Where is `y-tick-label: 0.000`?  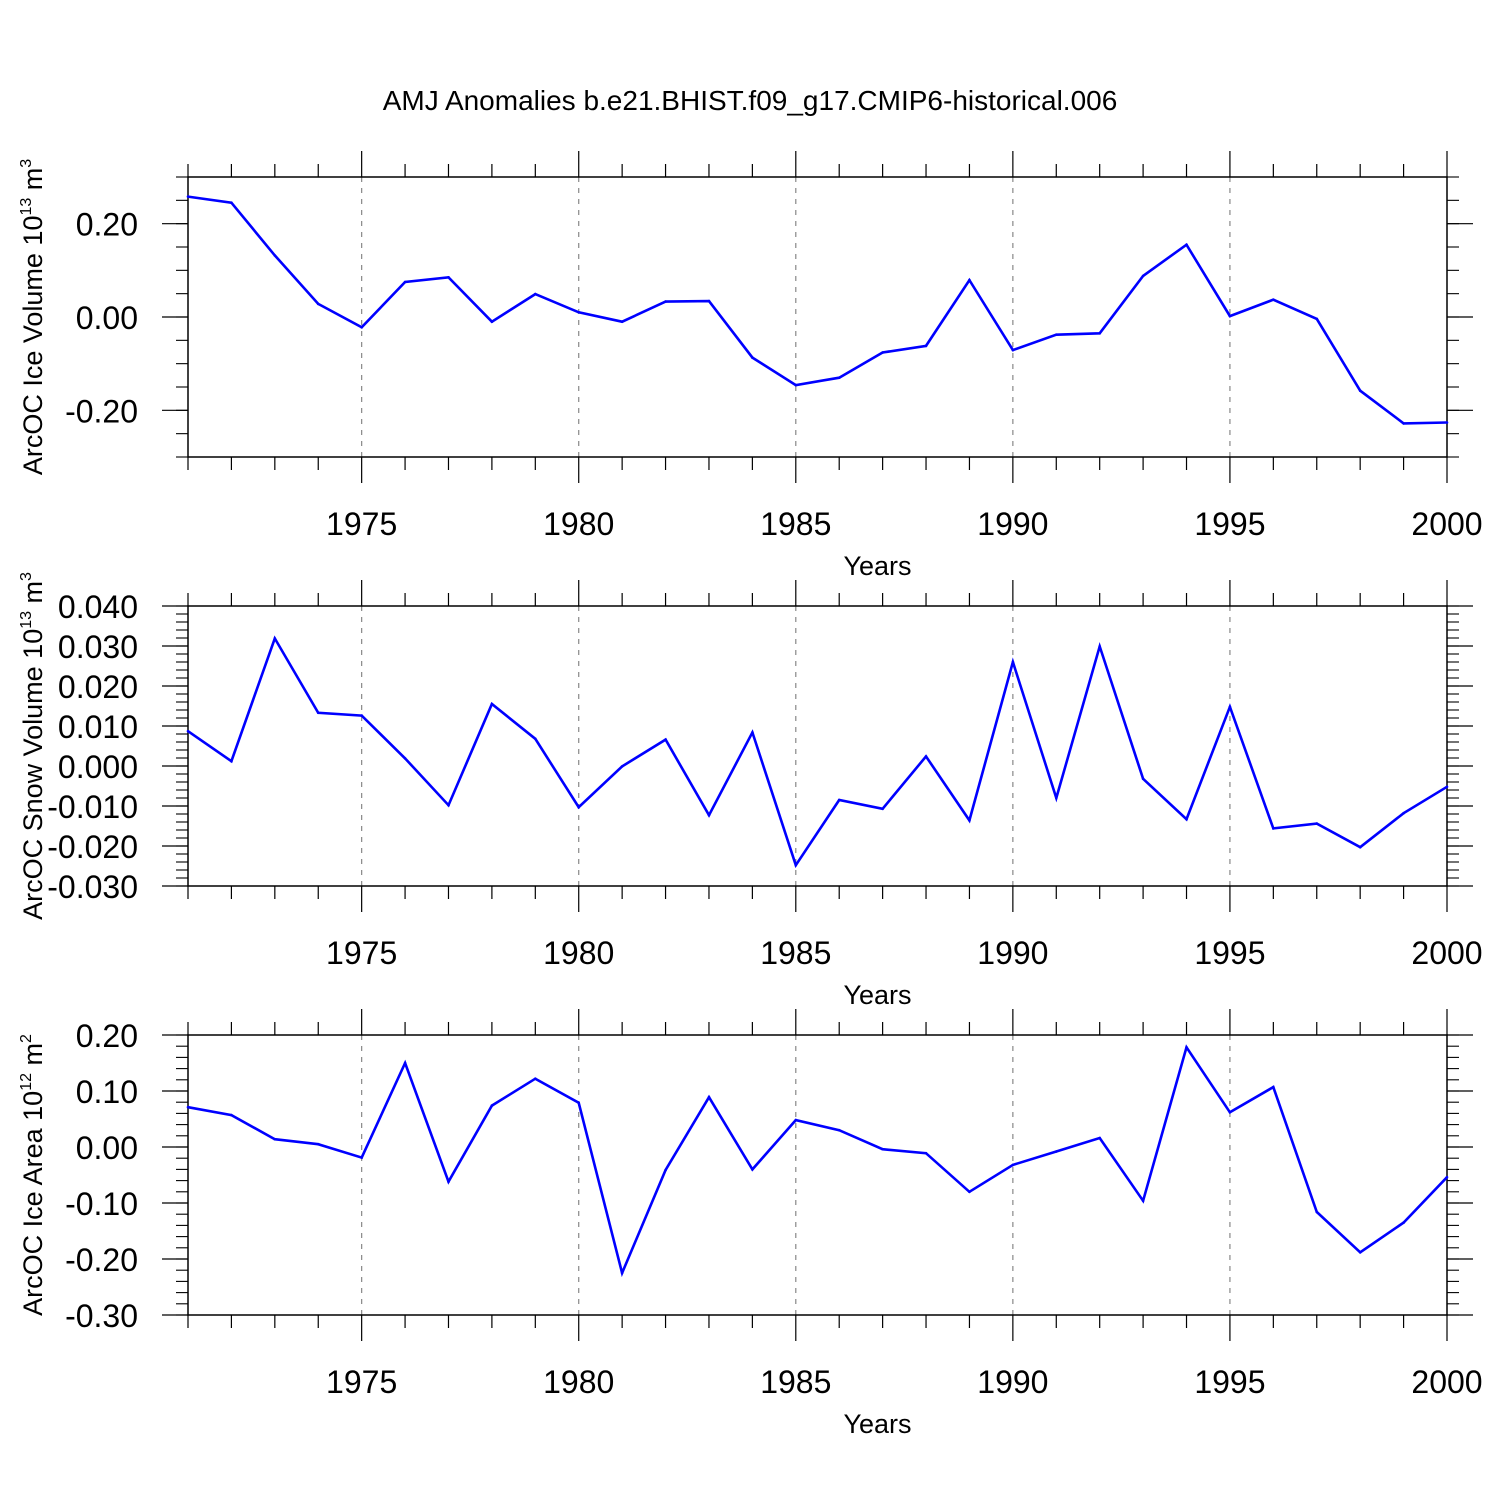 y-tick-label: 0.000 is located at coordinates (98, 767).